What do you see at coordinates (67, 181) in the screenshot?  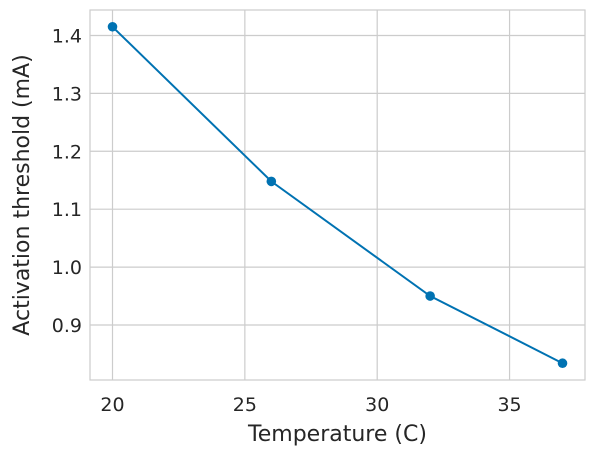 I see `y-tick-labels: 0.9 1.0 1.1 1.2 1.3 1.4` at bounding box center [67, 181].